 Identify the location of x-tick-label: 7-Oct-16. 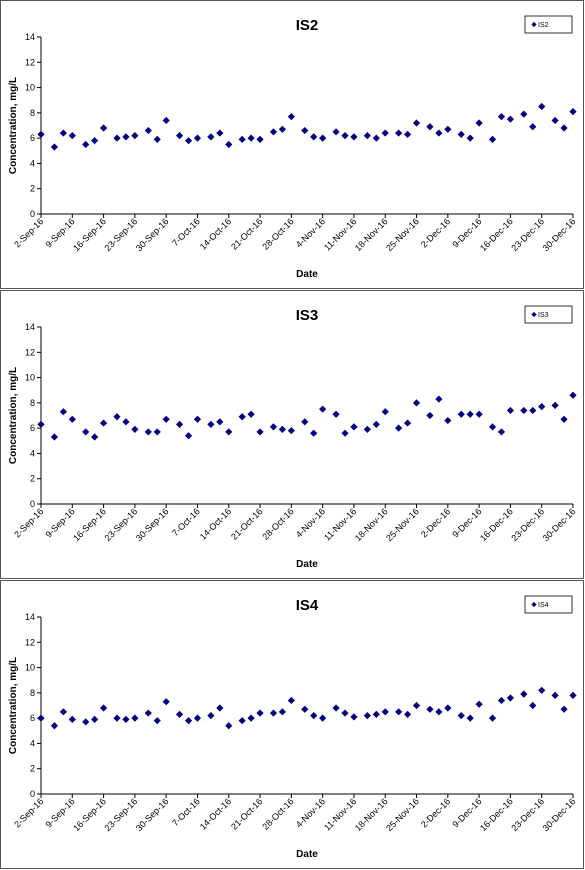
(186, 522).